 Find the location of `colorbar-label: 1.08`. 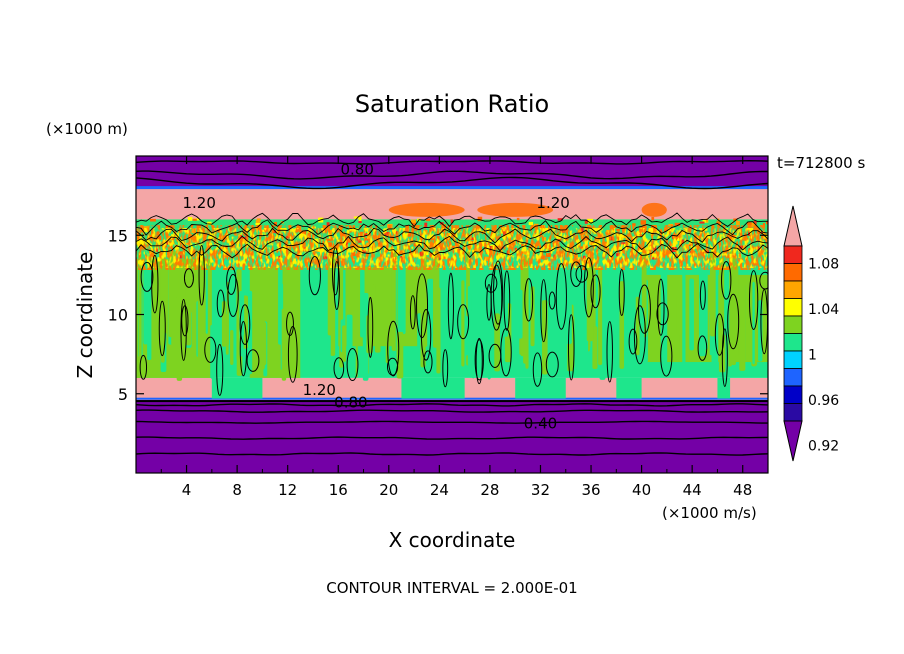

colorbar-label: 1.08 is located at coordinates (823, 265).